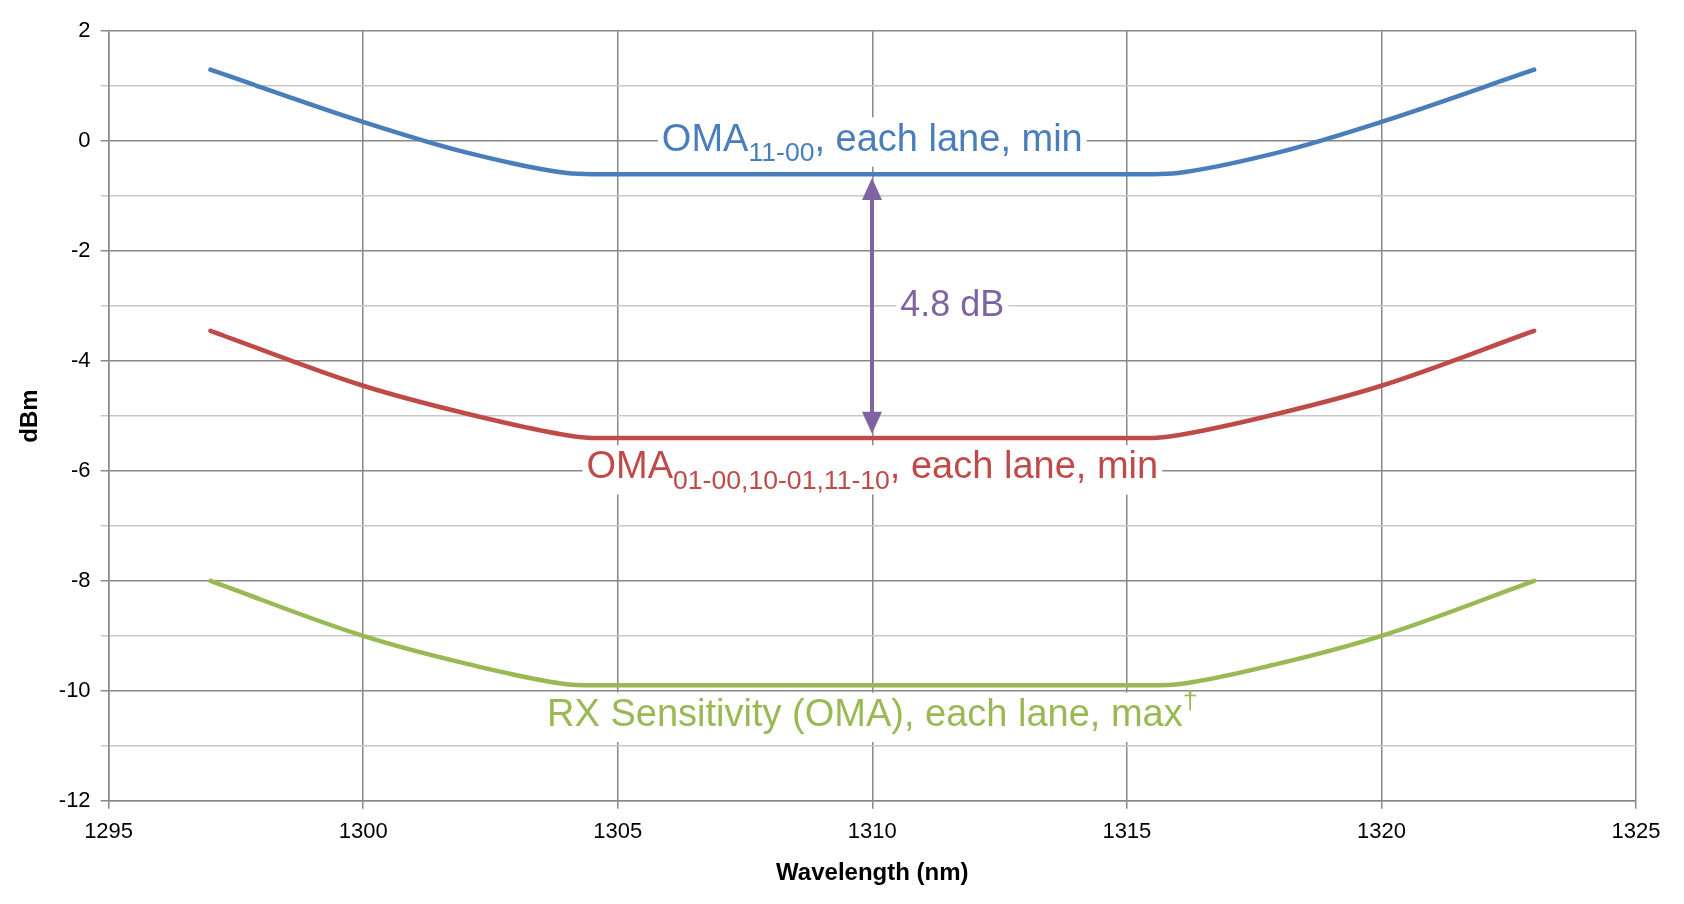  What do you see at coordinates (872, 831) in the screenshot?
I see `x-tick-label: 1310` at bounding box center [872, 831].